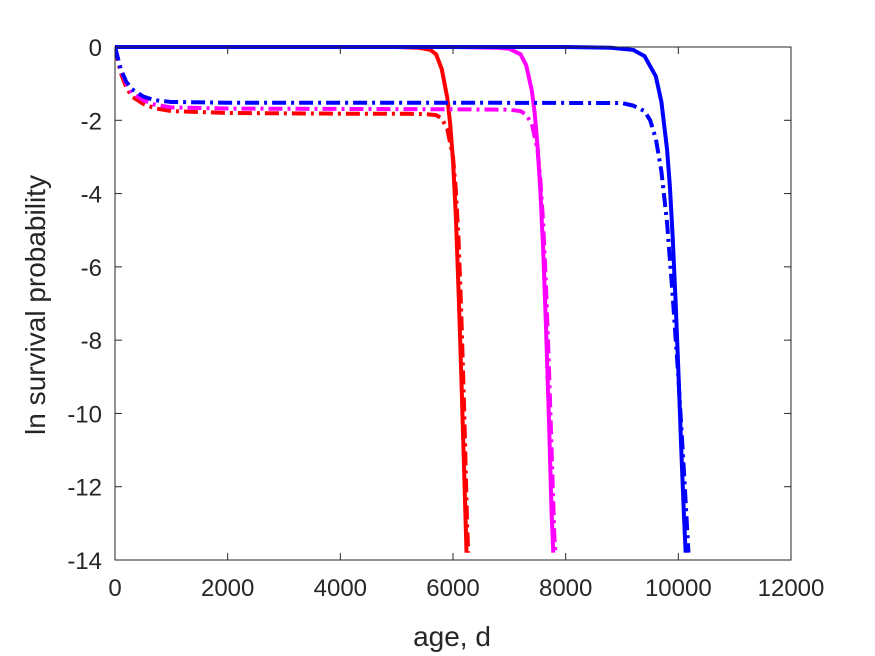 The image size is (875, 656). Describe the element at coordinates (565, 588) in the screenshot. I see `x-tick-label: 8000` at that location.